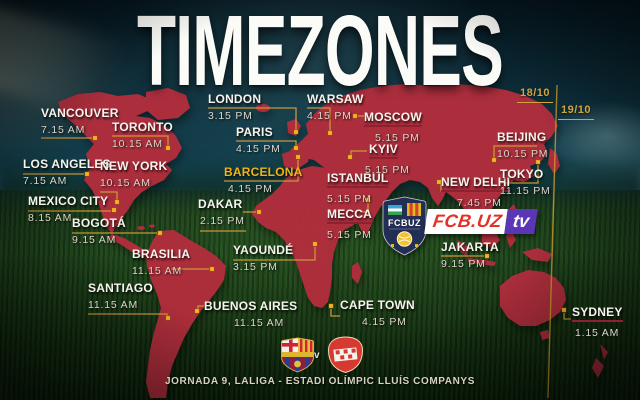  What do you see at coordinates (395, 210) in the screenshot?
I see `uzbekistan-flag-icon` at bounding box center [395, 210].